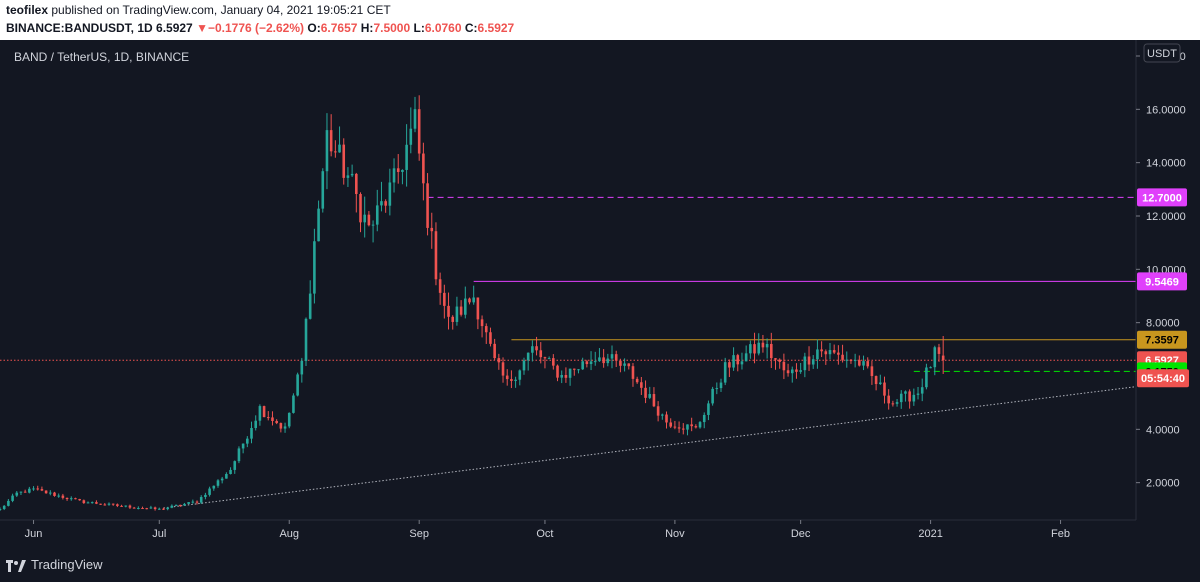 The image size is (1200, 582). What do you see at coordinates (1166, 164) in the screenshot?
I see `y-tick-label: 14.0000` at bounding box center [1166, 164].